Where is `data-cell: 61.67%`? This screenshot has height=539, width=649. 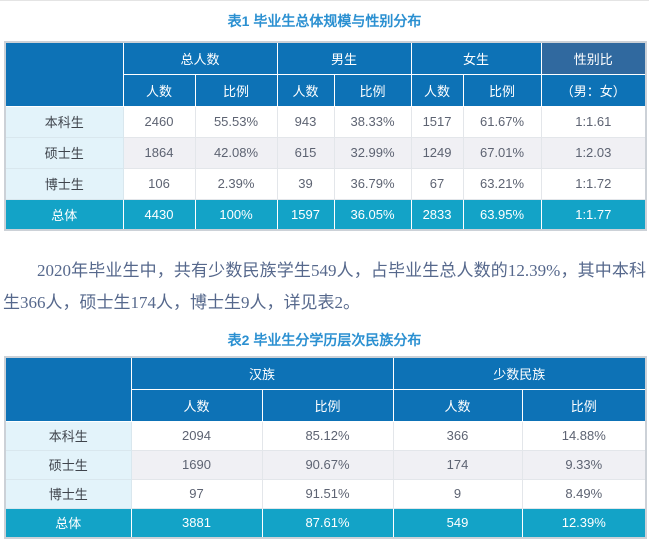
data-cell: 61.67% is located at coordinates (502, 121).